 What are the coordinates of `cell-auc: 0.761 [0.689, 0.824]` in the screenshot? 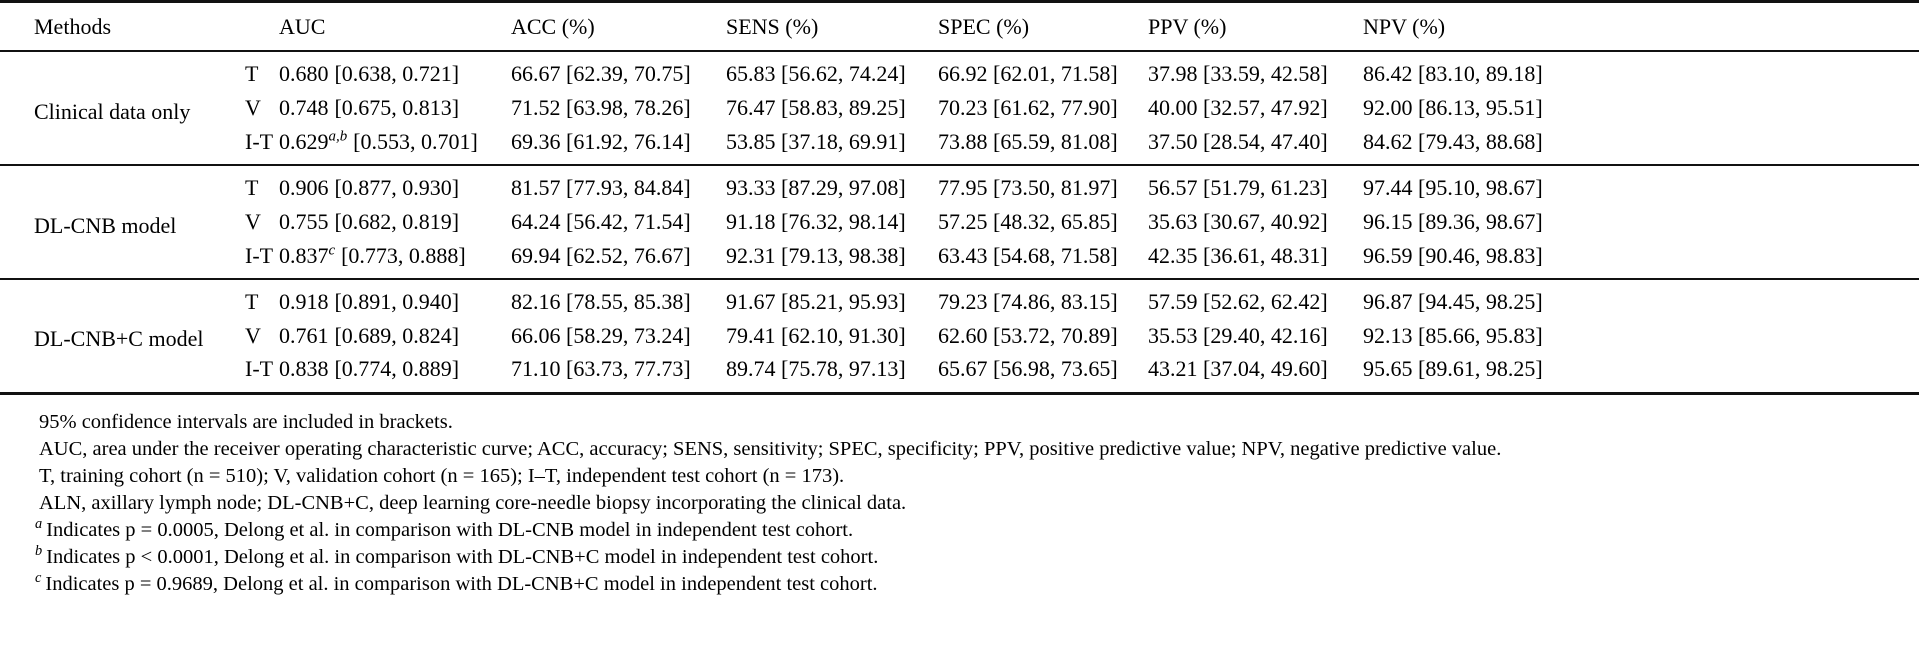 It's located at (395, 336).